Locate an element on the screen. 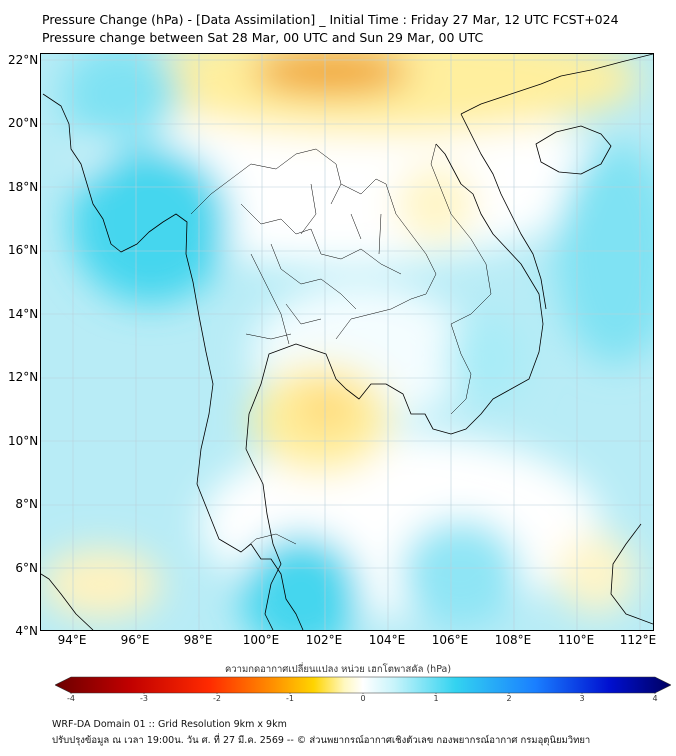 This screenshot has height=756, width=676. lon-label-106: 106°E is located at coordinates (450, 640).